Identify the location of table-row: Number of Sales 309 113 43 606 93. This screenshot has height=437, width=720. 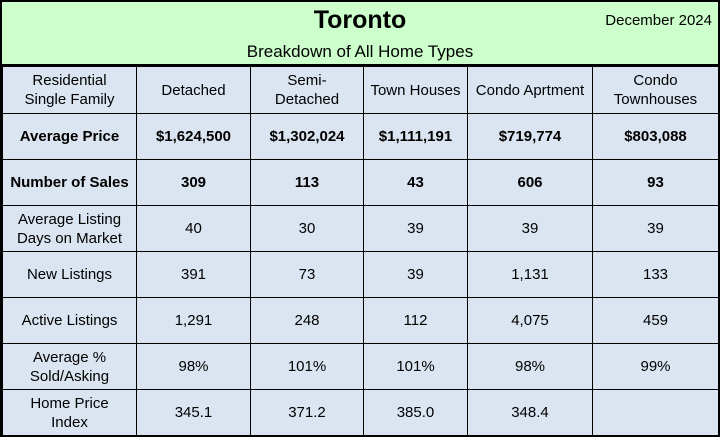
(360, 182).